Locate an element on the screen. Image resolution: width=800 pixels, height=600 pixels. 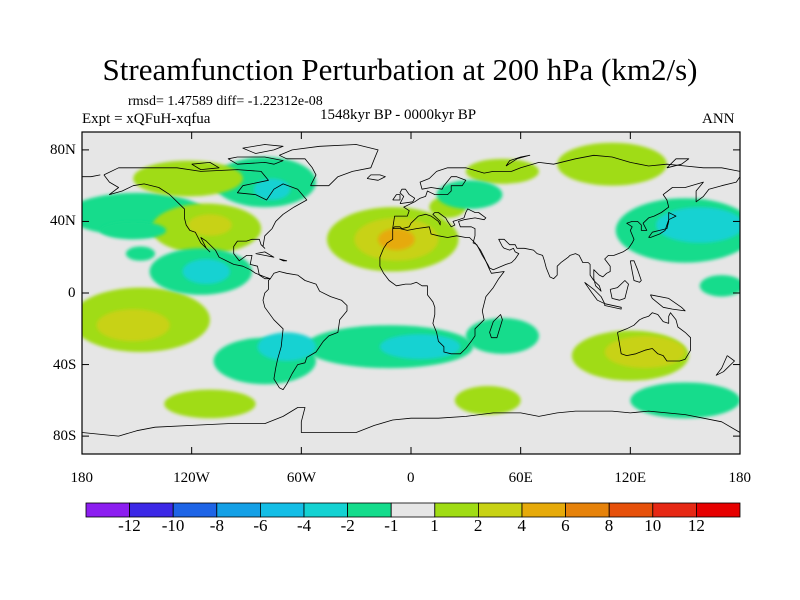
colorbar-label: -12 is located at coordinates (129, 525).